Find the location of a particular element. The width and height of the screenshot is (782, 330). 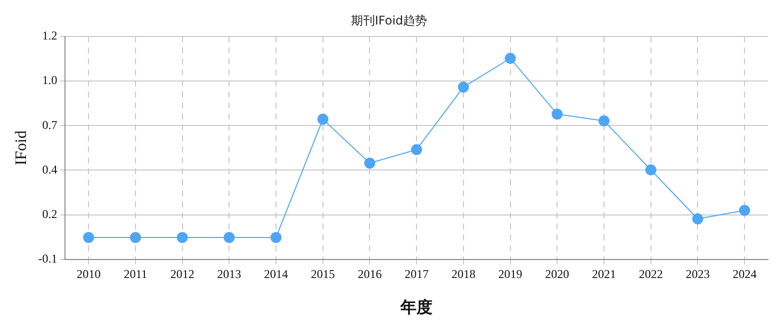

x-tick-label: 2019 is located at coordinates (510, 273).